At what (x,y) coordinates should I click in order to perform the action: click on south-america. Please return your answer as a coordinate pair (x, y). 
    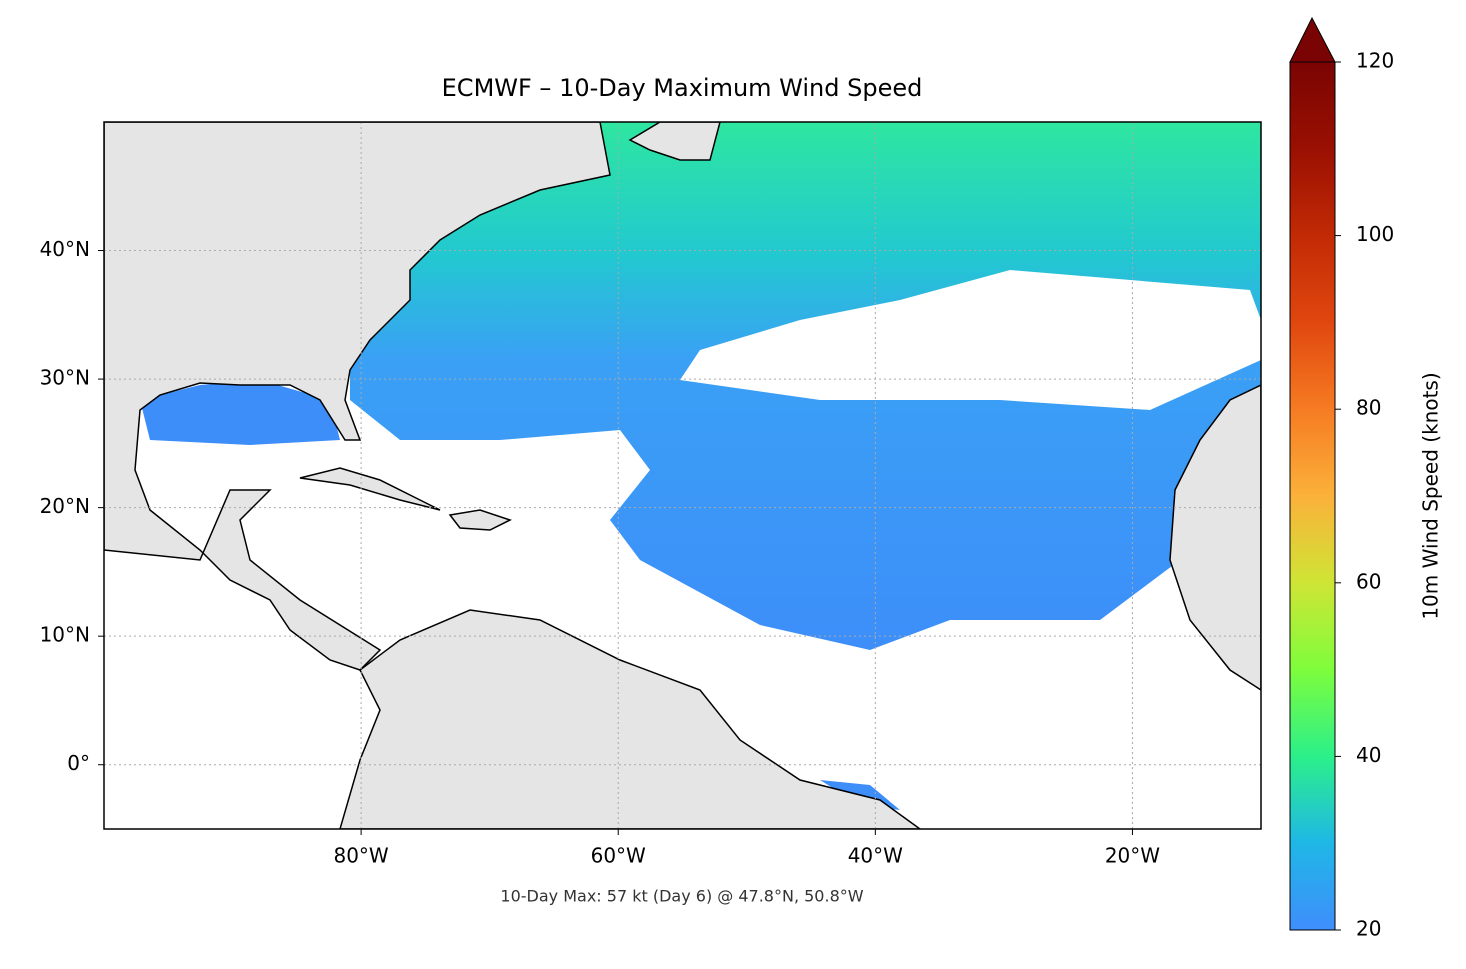
    Looking at the image, I should click on (630, 719).